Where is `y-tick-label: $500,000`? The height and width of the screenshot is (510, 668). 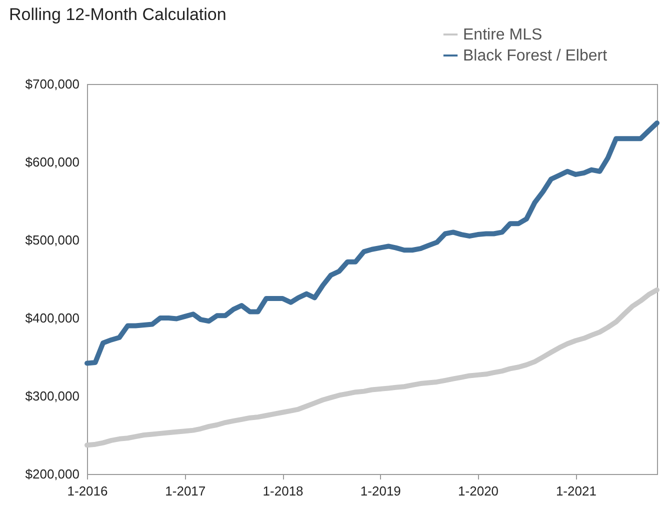 y-tick-label: $500,000 is located at coordinates (52, 240).